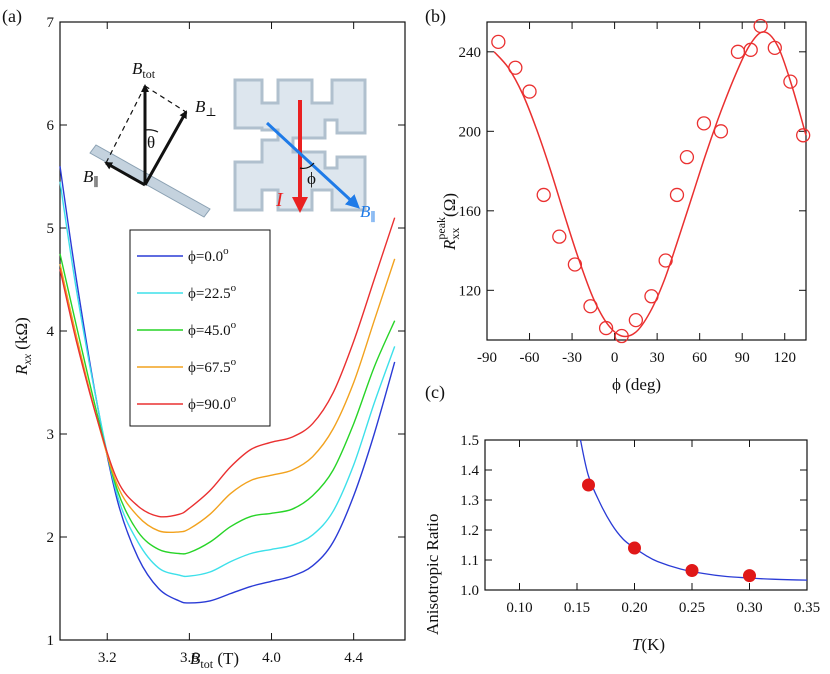 Image resolution: width=830 pixels, height=674 pixels. What do you see at coordinates (441, 228) in the screenshot?
I see `panel-b-ylabel-sup: peak` at bounding box center [441, 228].